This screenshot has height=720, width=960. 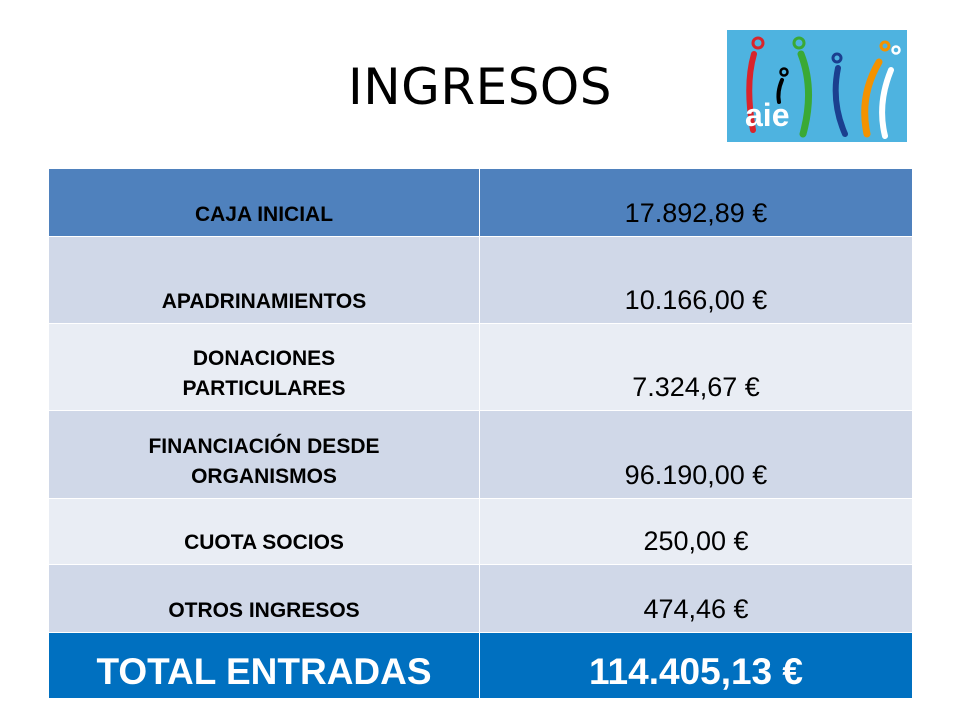 What do you see at coordinates (264, 446) in the screenshot?
I see `label-line: FINANCIACIÓN DESDE` at bounding box center [264, 446].